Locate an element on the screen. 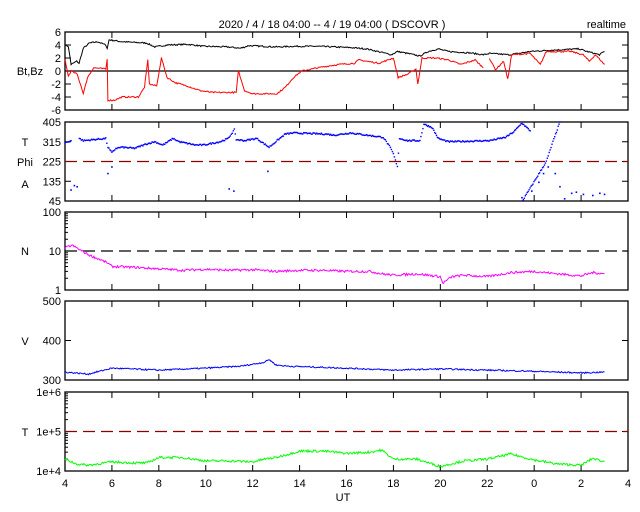 The height and width of the screenshot is (512, 640). phi-angle-y-tick-label: 315 is located at coordinates (52, 143).